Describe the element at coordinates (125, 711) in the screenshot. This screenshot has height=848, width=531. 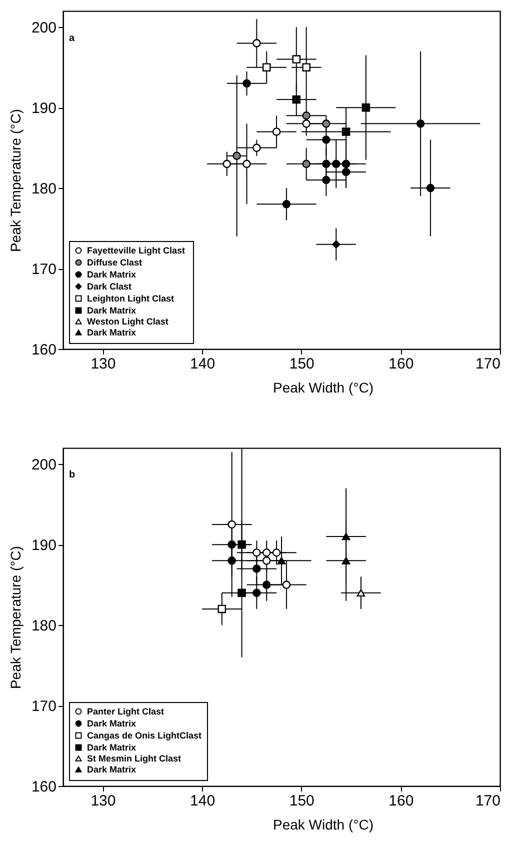
I see `legend-label: Panter Light Clast` at that location.